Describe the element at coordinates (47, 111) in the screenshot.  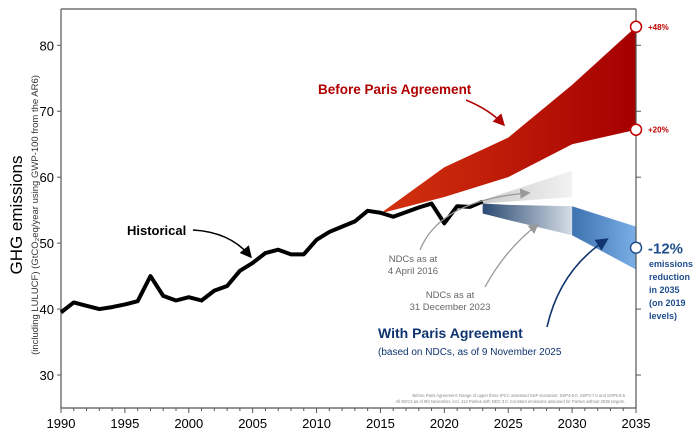
I see `y-tick-label: 70` at that location.